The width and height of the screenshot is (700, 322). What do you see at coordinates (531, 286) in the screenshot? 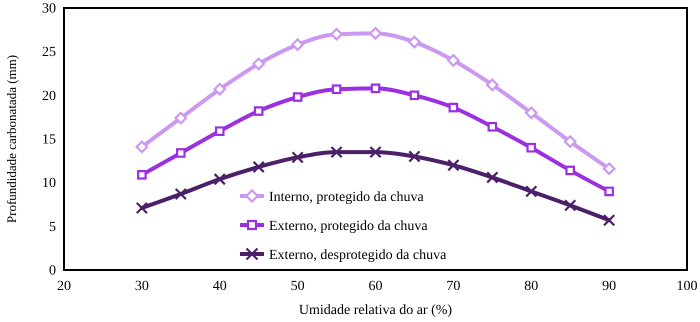
I see `x-tick-label: 80` at bounding box center [531, 286].